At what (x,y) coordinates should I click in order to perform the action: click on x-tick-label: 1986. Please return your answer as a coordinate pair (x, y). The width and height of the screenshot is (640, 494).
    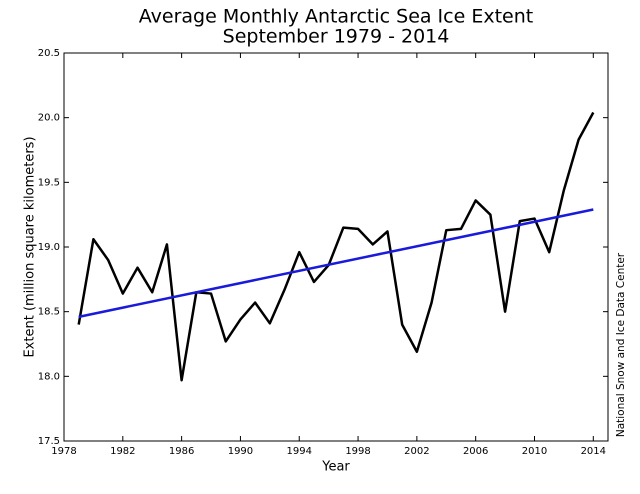
    Looking at the image, I should click on (181, 451).